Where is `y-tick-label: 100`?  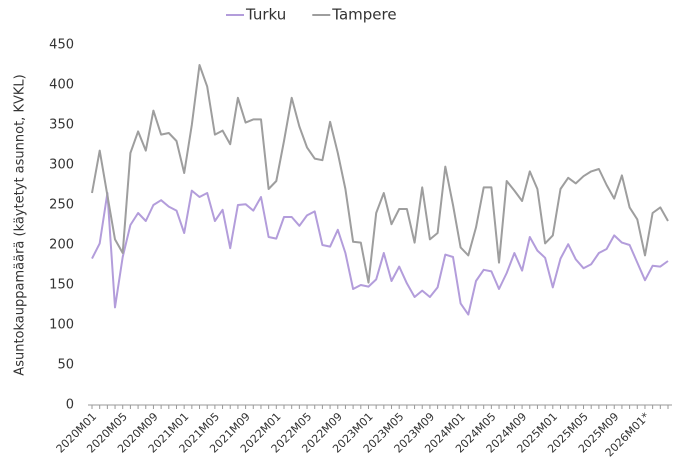
y-tick-label: 100 is located at coordinates (61, 325).